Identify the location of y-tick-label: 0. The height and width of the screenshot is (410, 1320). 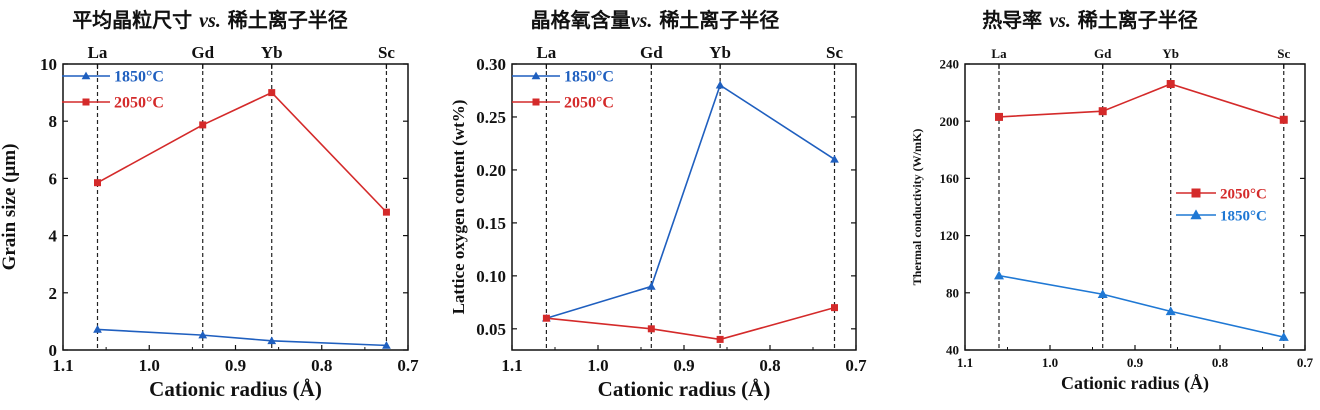
(53, 350).